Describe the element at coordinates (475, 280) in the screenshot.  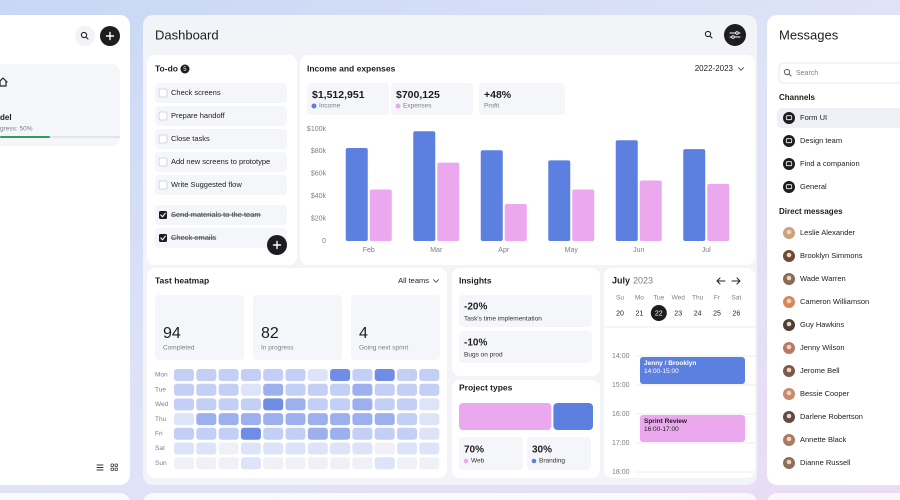
I see `insights-title: Insights` at that location.